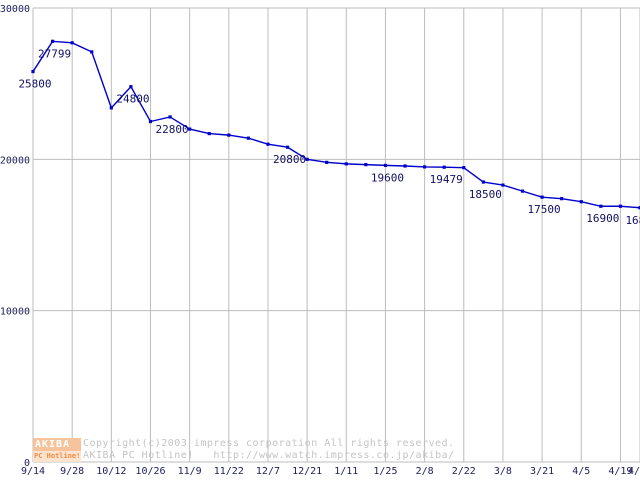  I want to click on svg-text: 3/21, so click(542, 471).